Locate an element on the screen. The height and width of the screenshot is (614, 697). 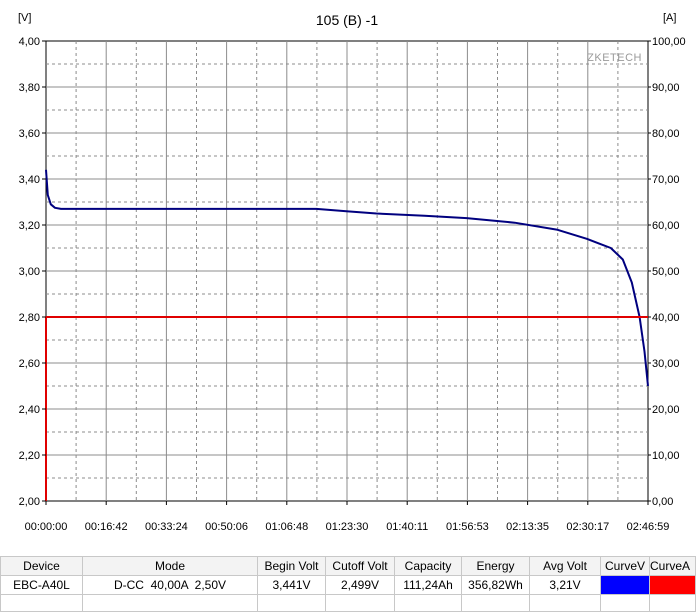
y-left-unit-label: [V] is located at coordinates (24, 18).